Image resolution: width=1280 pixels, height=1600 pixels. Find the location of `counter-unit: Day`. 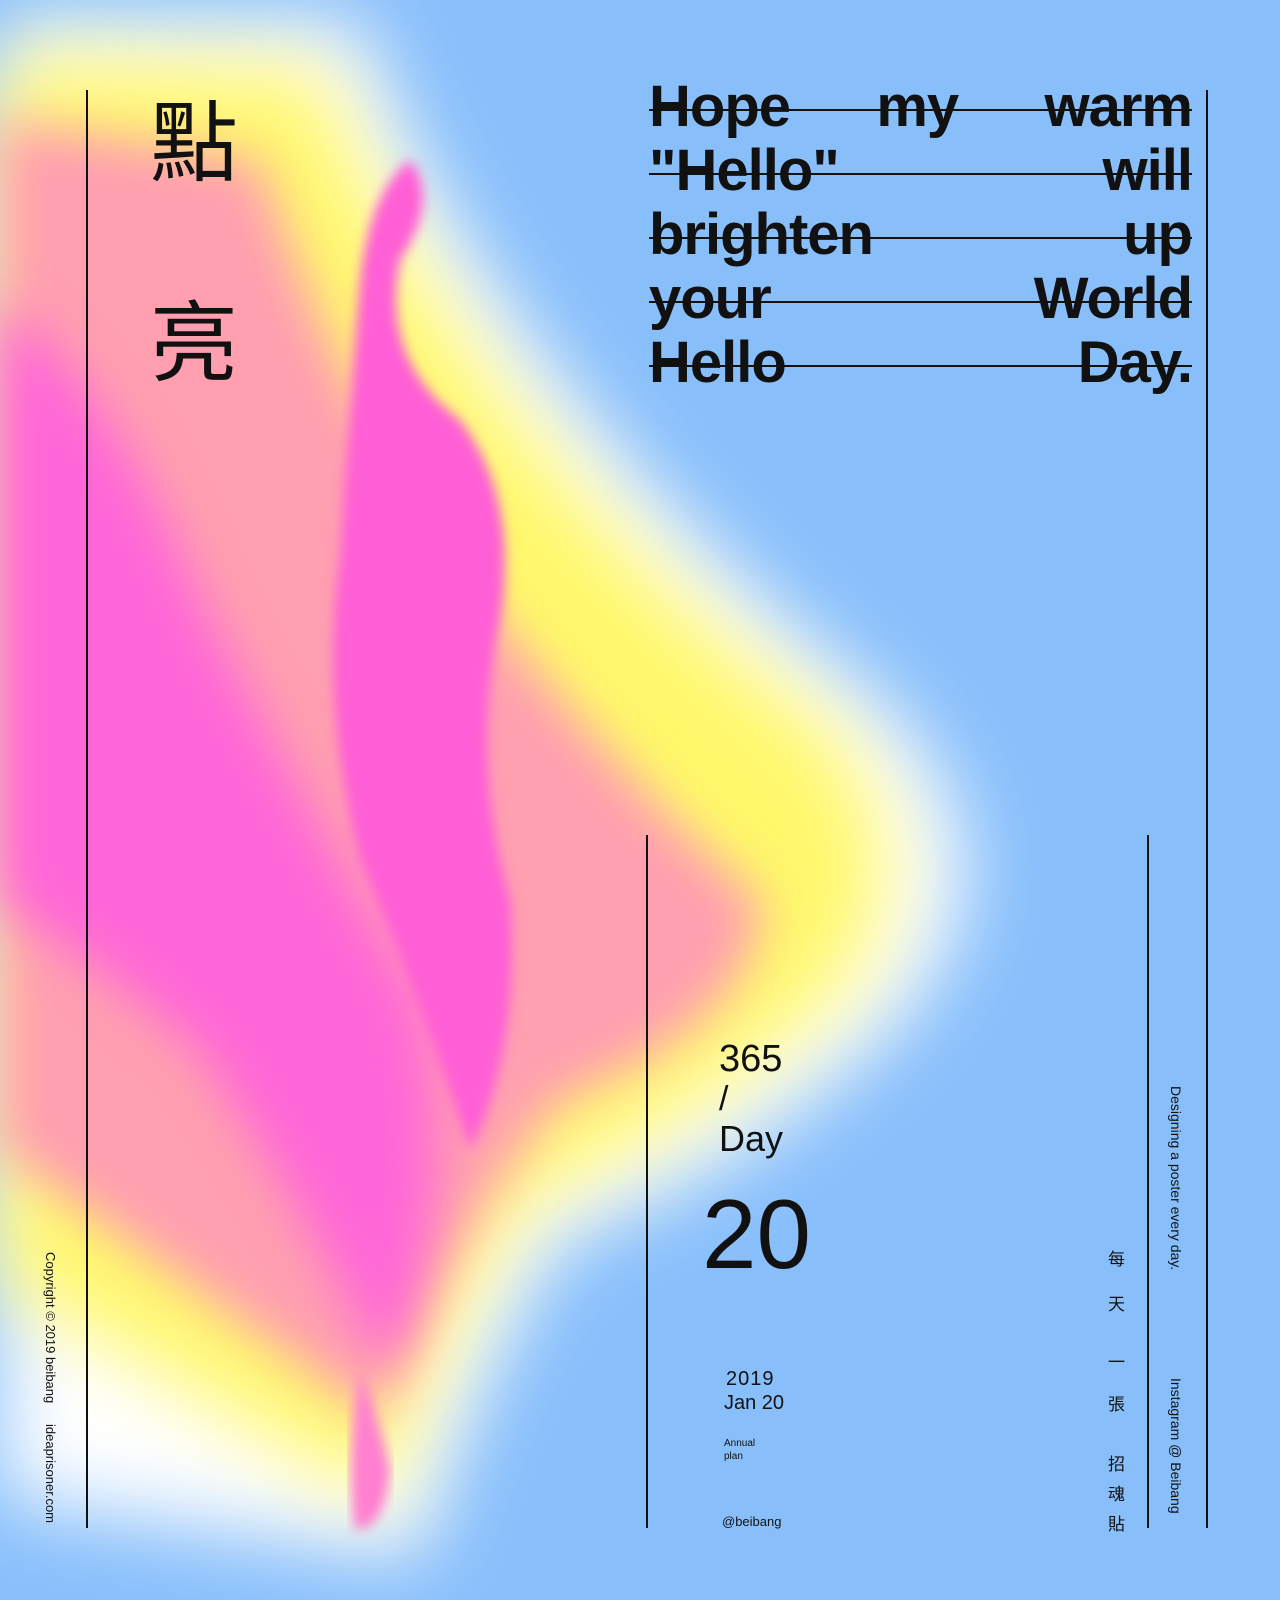

counter-unit: Day is located at coordinates (751, 1138).